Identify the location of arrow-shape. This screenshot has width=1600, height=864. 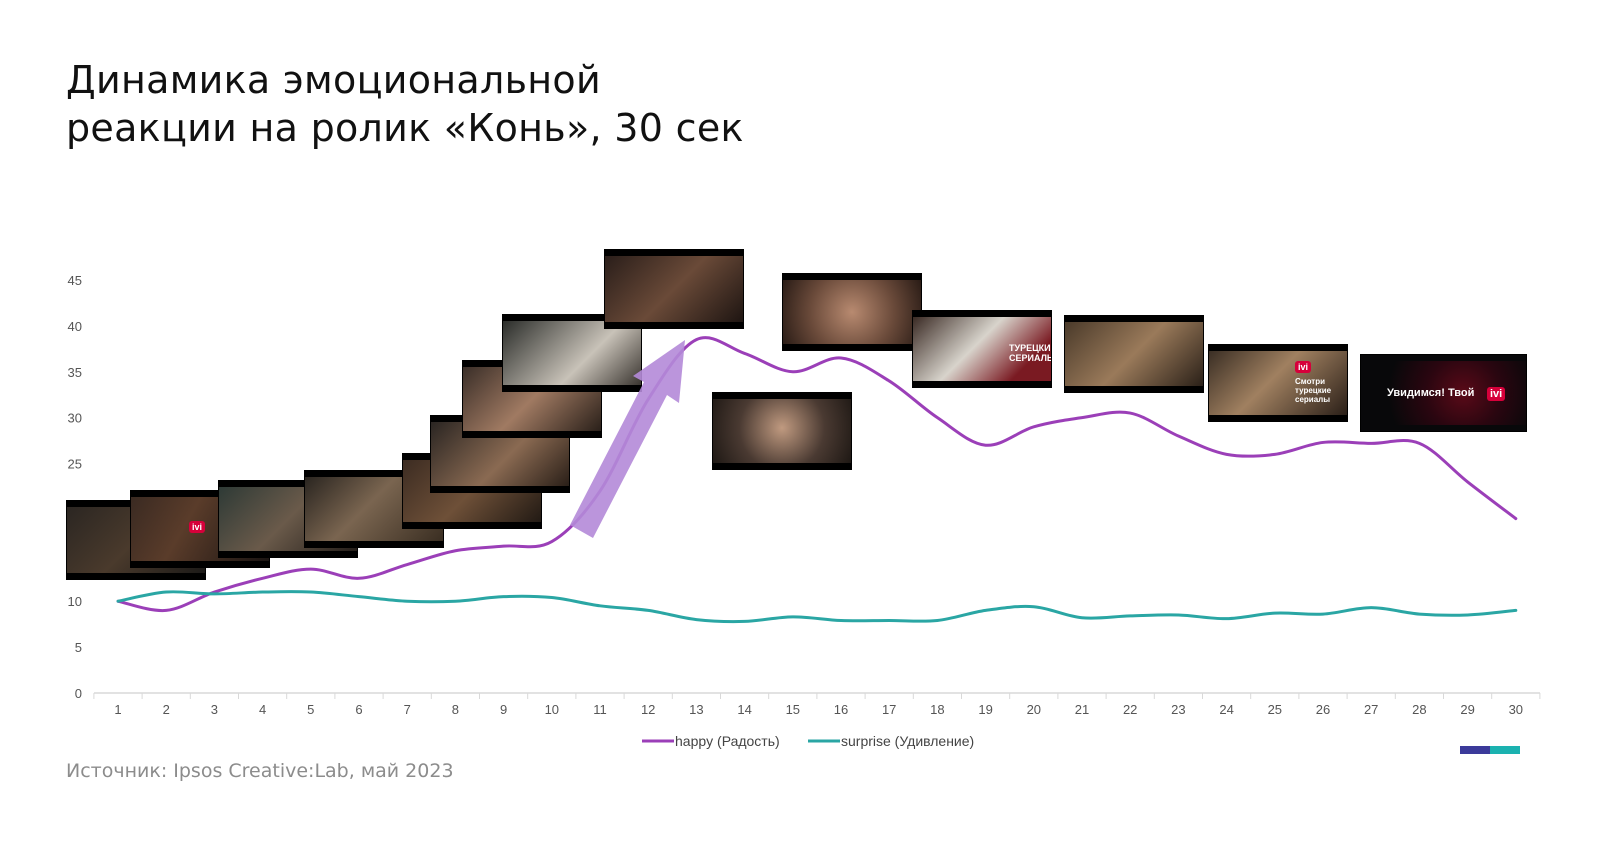
(627, 439).